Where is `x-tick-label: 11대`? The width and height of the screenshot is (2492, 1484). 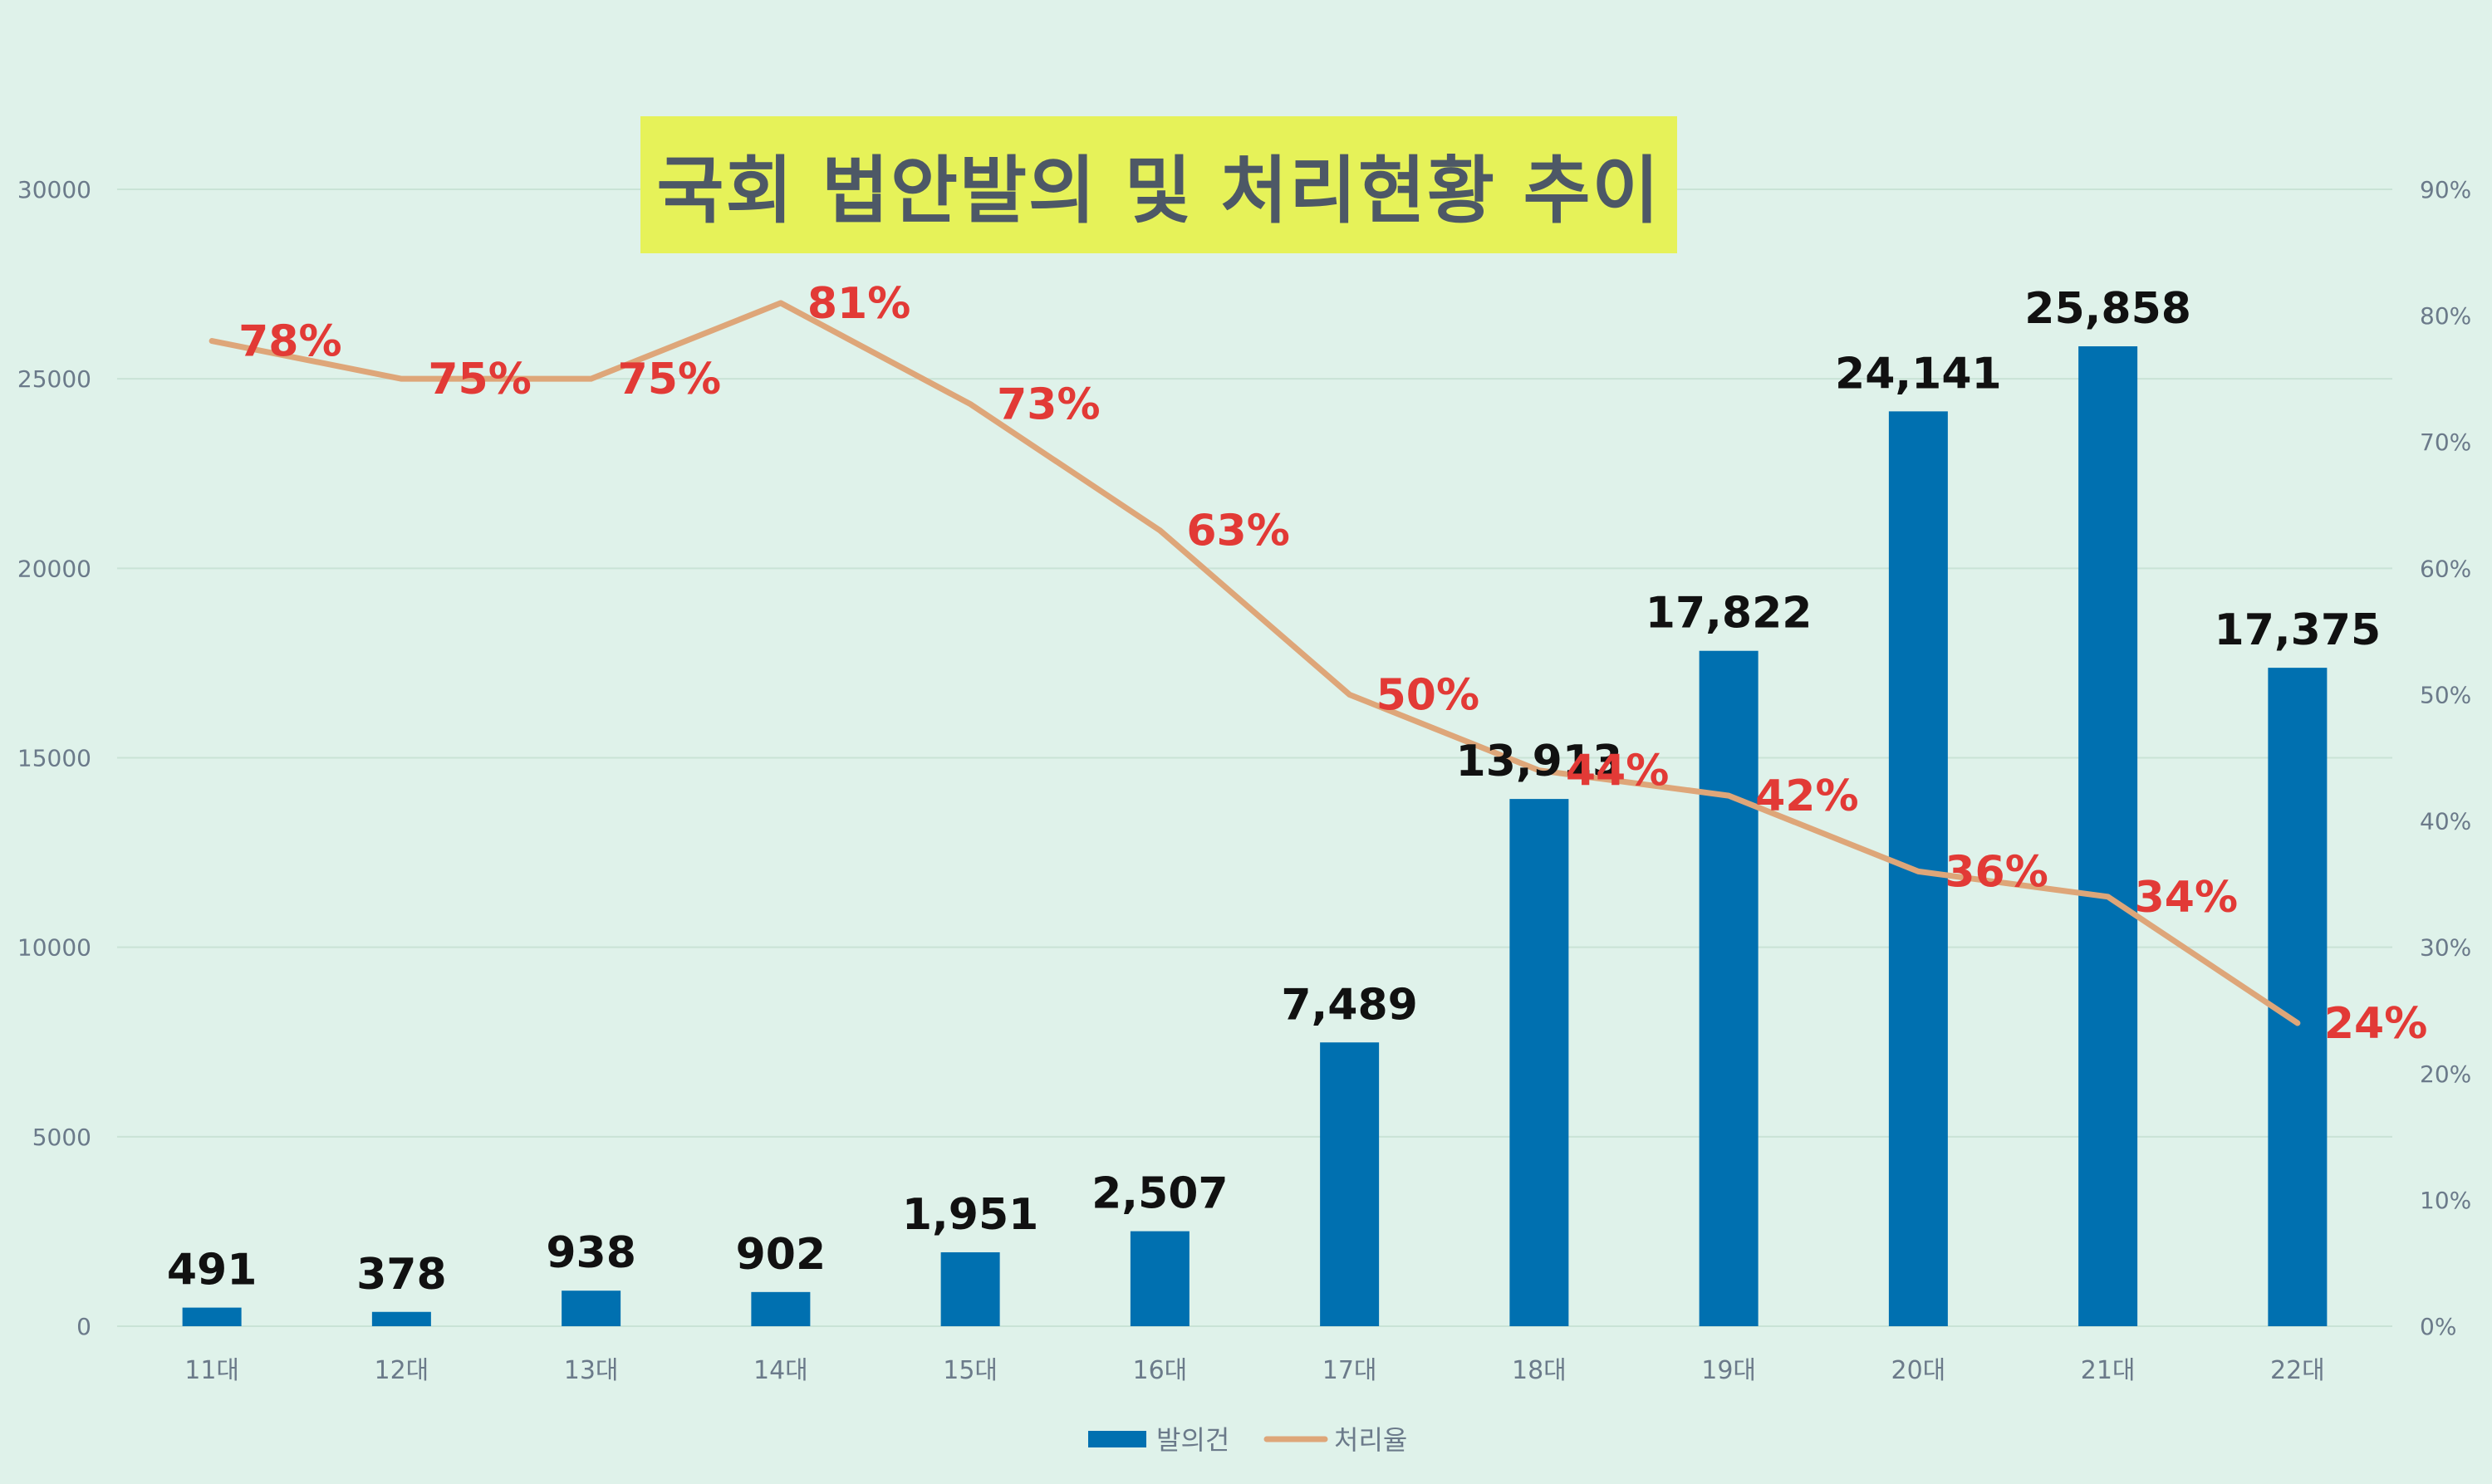
x-tick-label: 11대 is located at coordinates (211, 1370).